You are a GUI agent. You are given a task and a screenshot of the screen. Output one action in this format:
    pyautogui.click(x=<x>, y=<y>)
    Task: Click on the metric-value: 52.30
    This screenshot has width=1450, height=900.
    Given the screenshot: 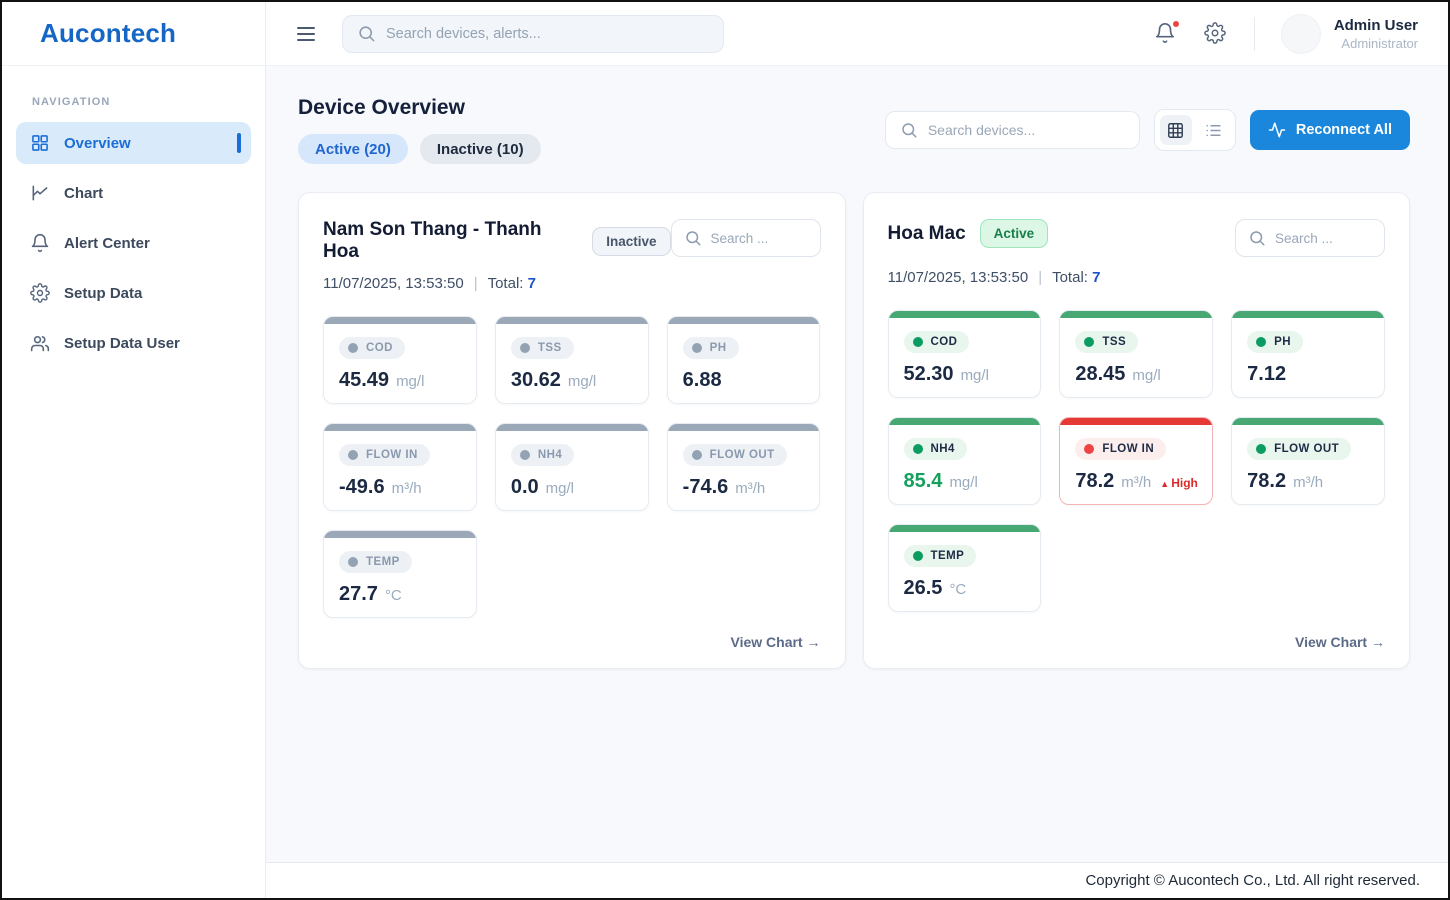 What is the action you would take?
    pyautogui.click(x=928, y=374)
    